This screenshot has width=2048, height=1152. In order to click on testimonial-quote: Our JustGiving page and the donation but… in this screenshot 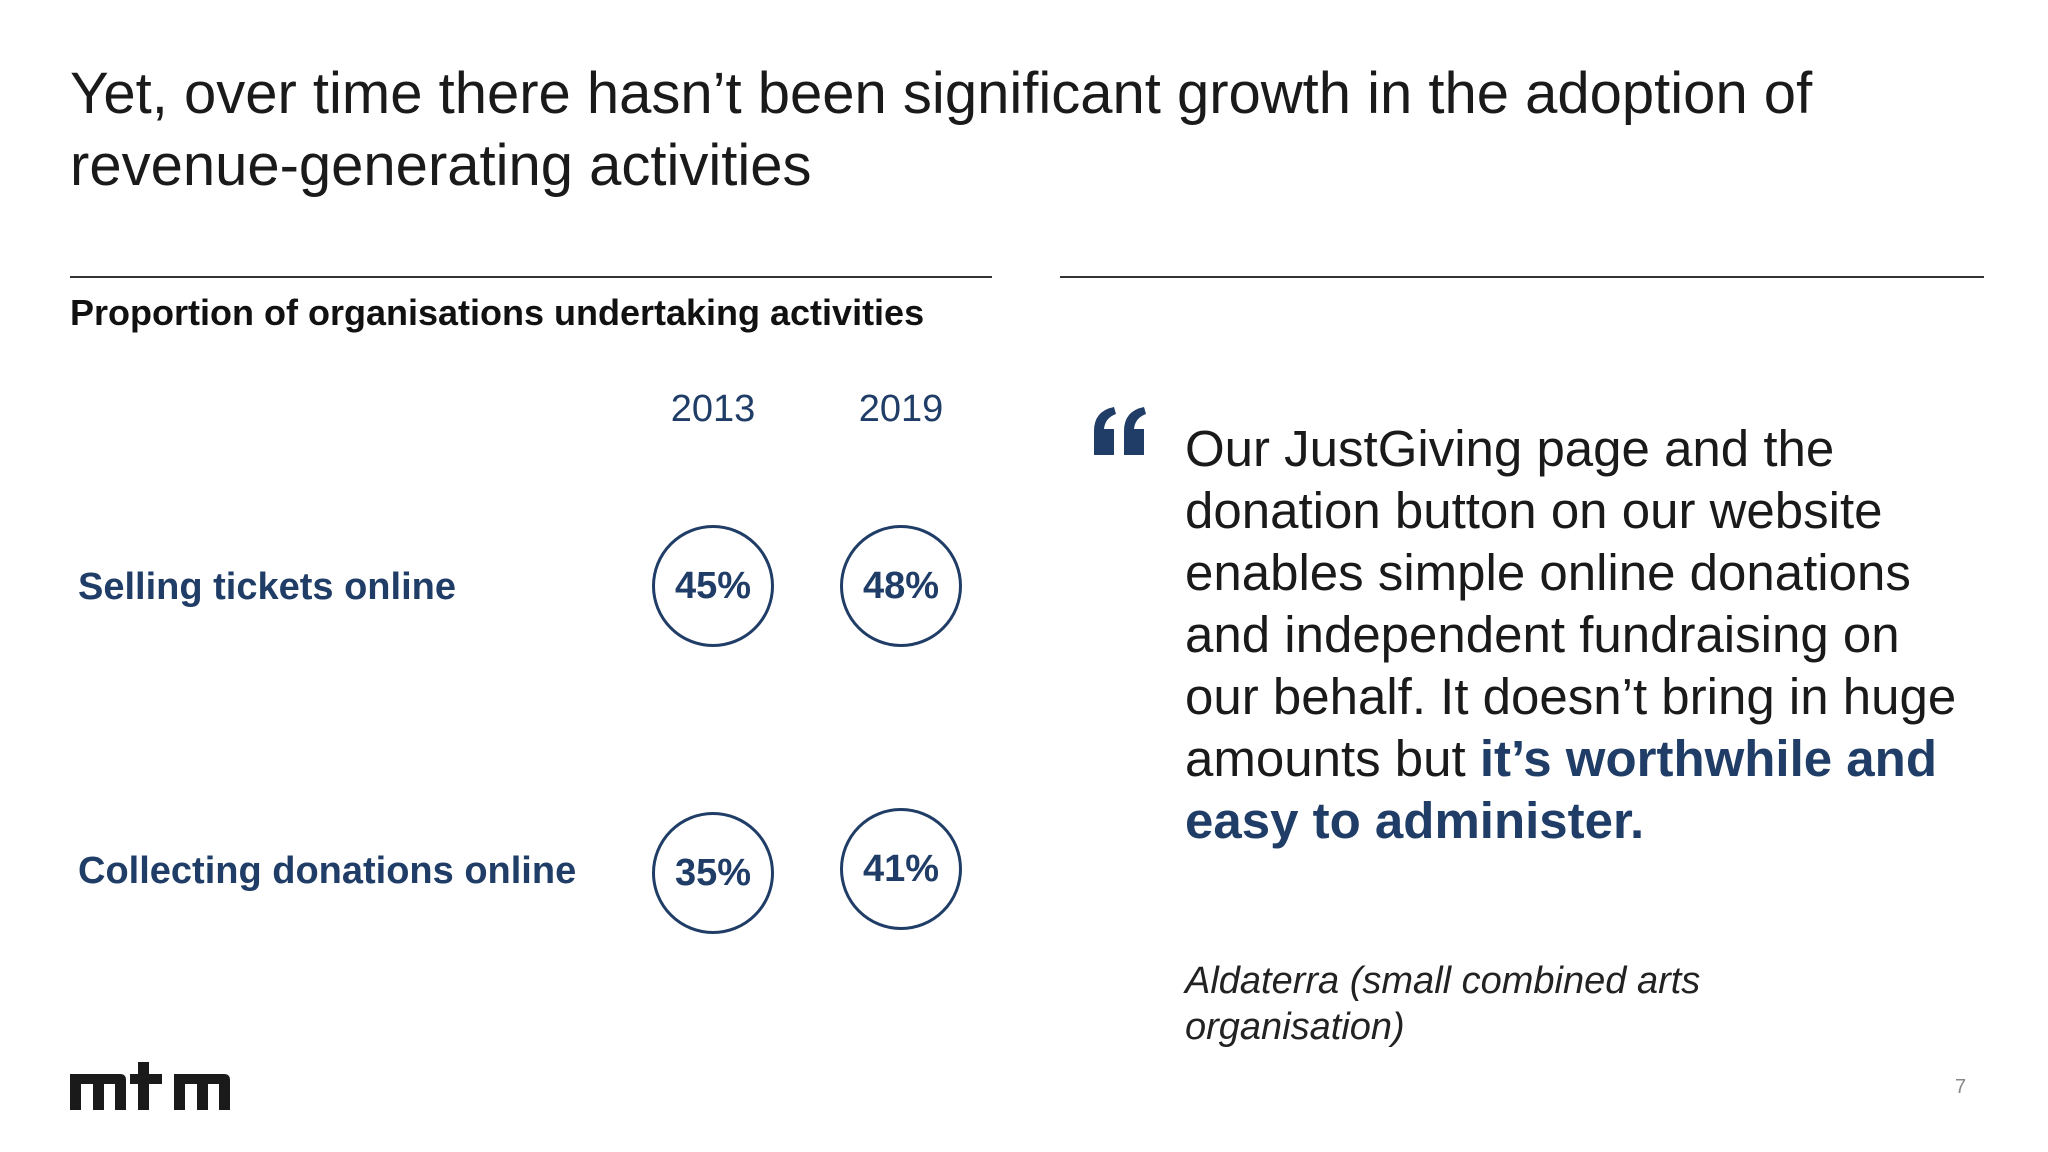, I will do `click(1585, 635)`.